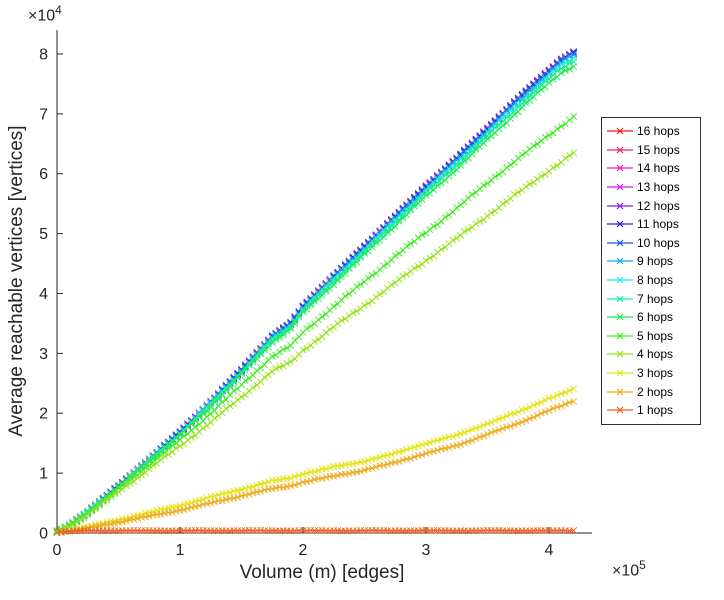 The width and height of the screenshot is (724, 600). I want to click on legend-item: 7 hops, so click(651, 298).